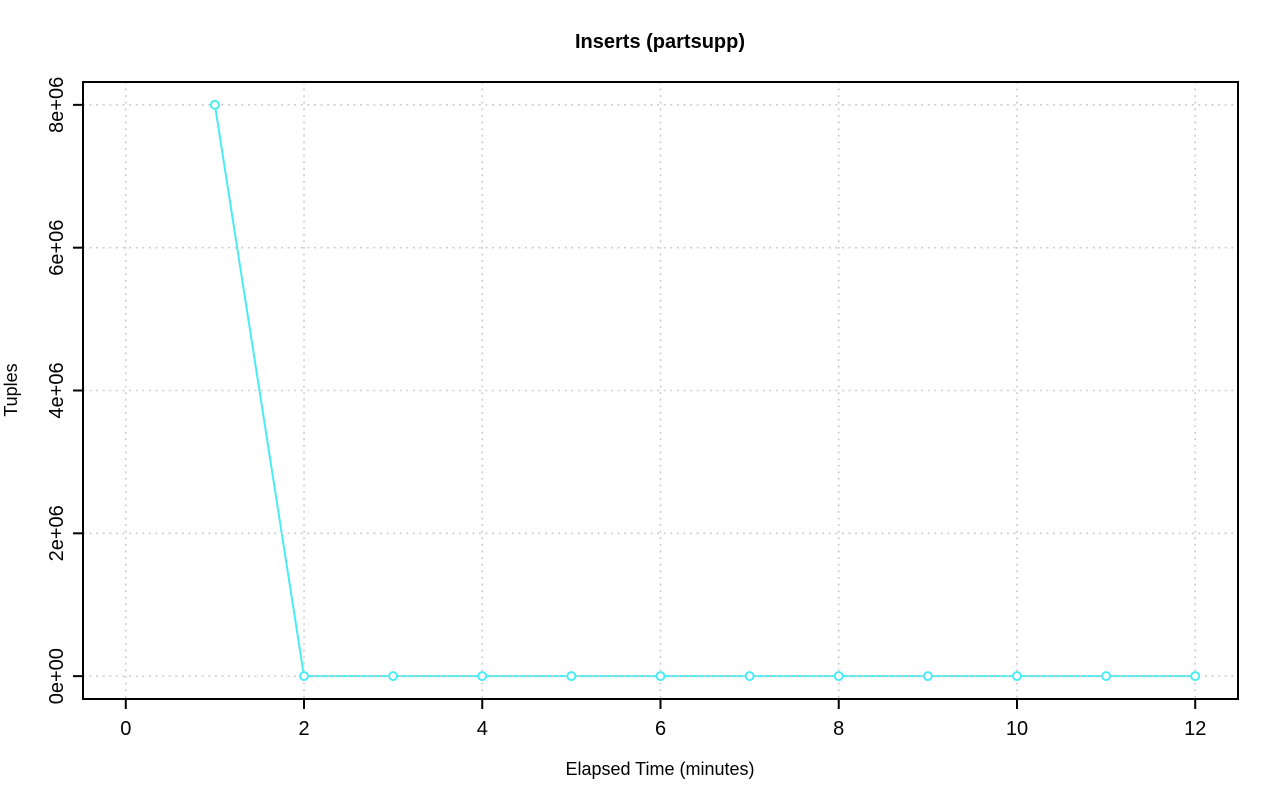  What do you see at coordinates (303, 729) in the screenshot?
I see `x-tick-label: 2` at bounding box center [303, 729].